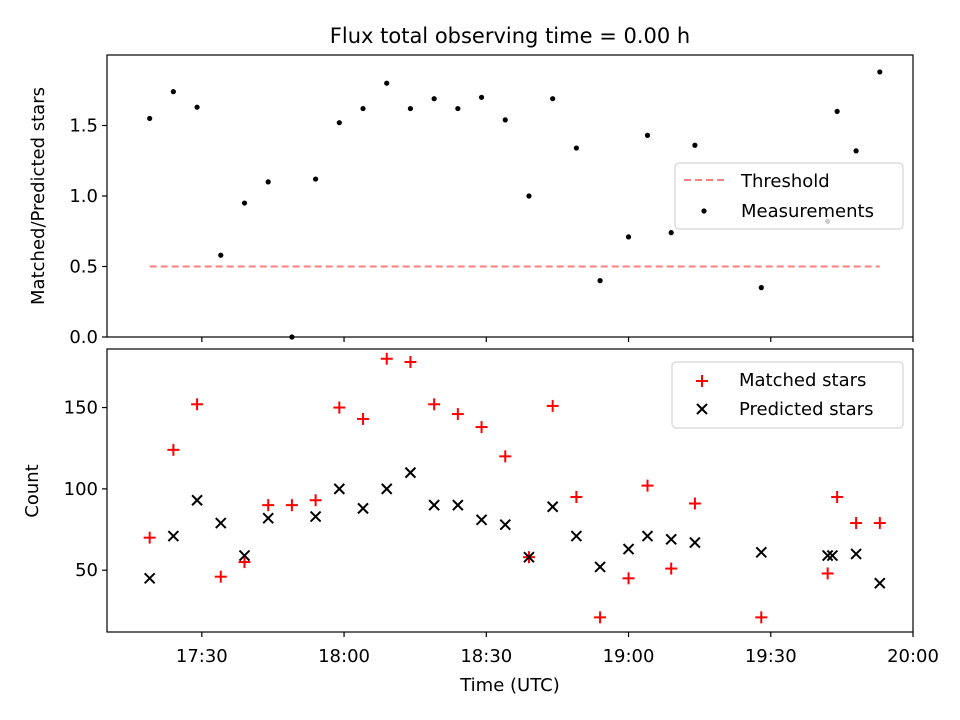 This screenshot has width=960, height=720. What do you see at coordinates (81, 489) in the screenshot?
I see `bottom-y-tick-label: 100` at bounding box center [81, 489].